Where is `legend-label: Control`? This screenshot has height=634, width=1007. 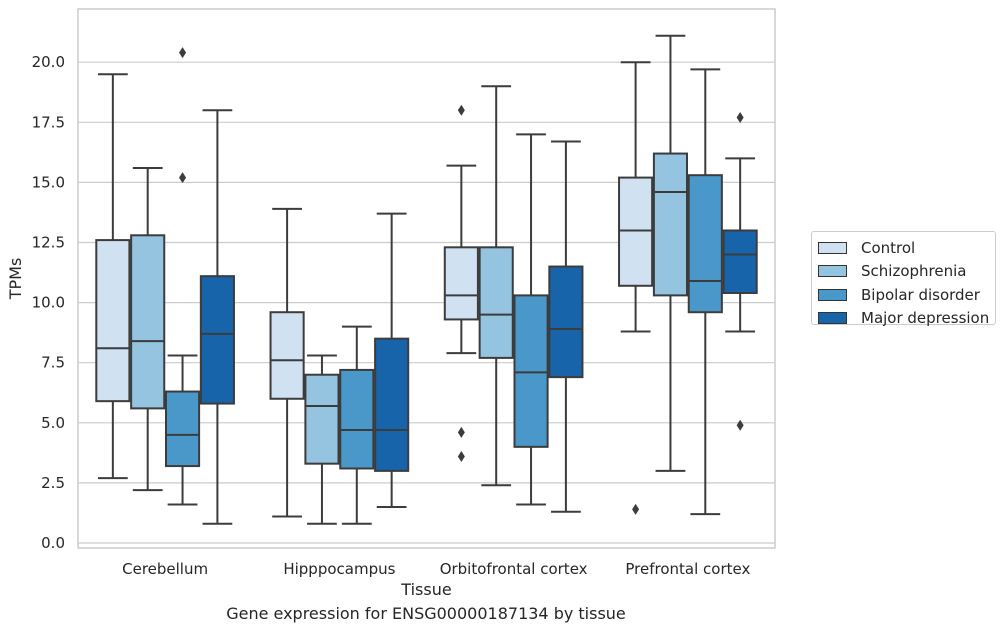 legend-label: Control is located at coordinates (888, 247).